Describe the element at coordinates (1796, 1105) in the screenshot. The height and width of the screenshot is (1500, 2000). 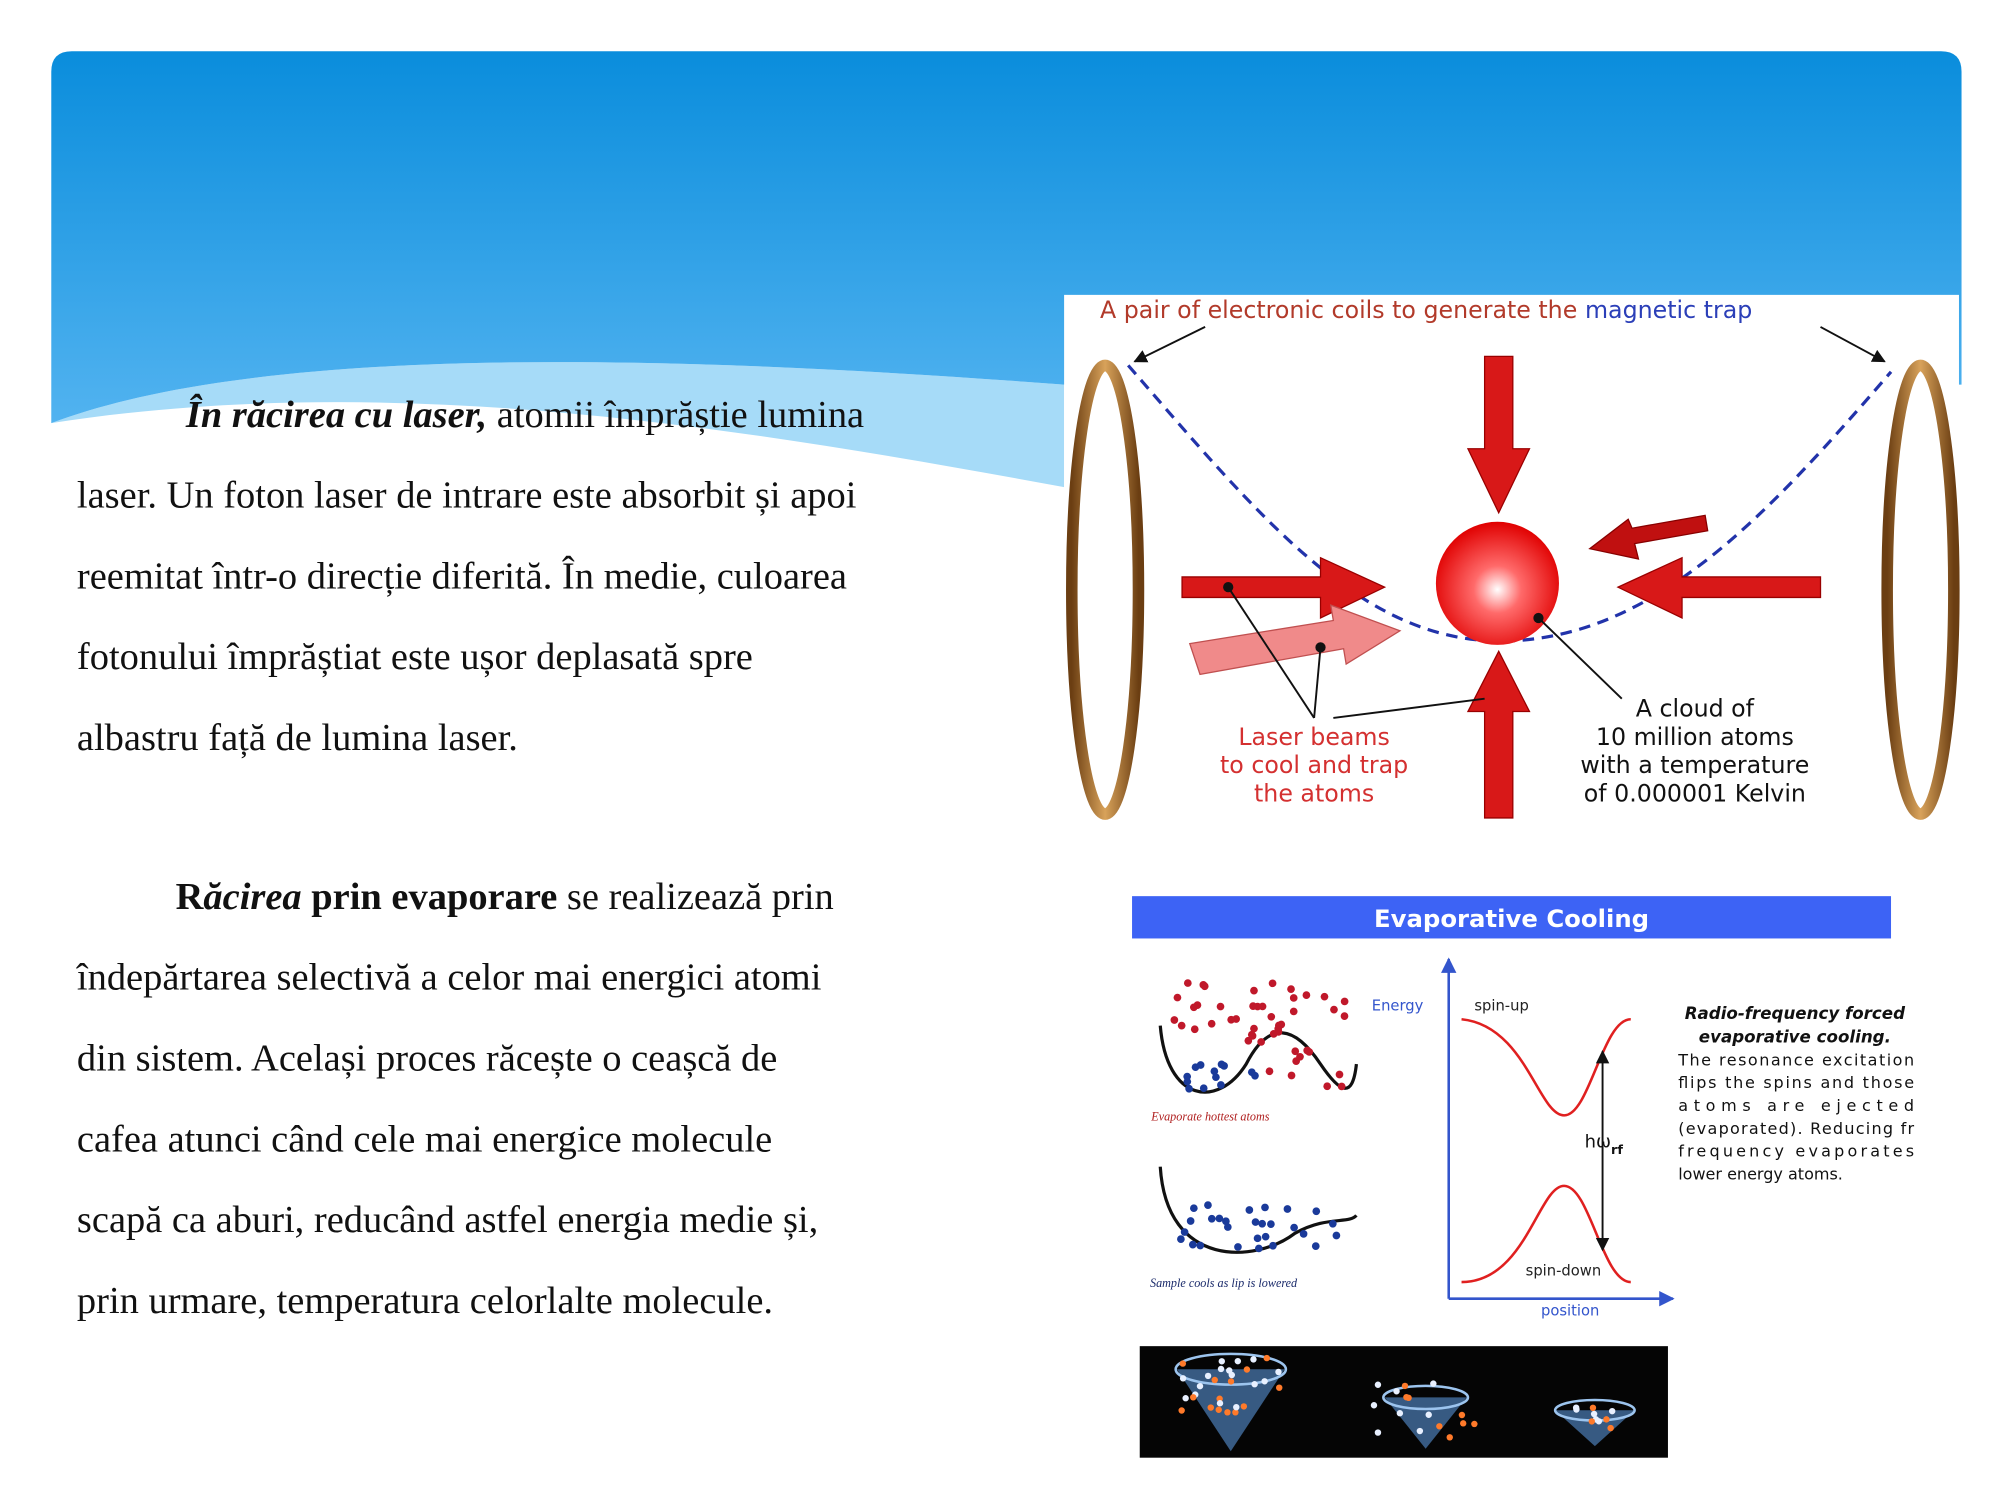
I see `caption-line: atoms are ejected` at that location.